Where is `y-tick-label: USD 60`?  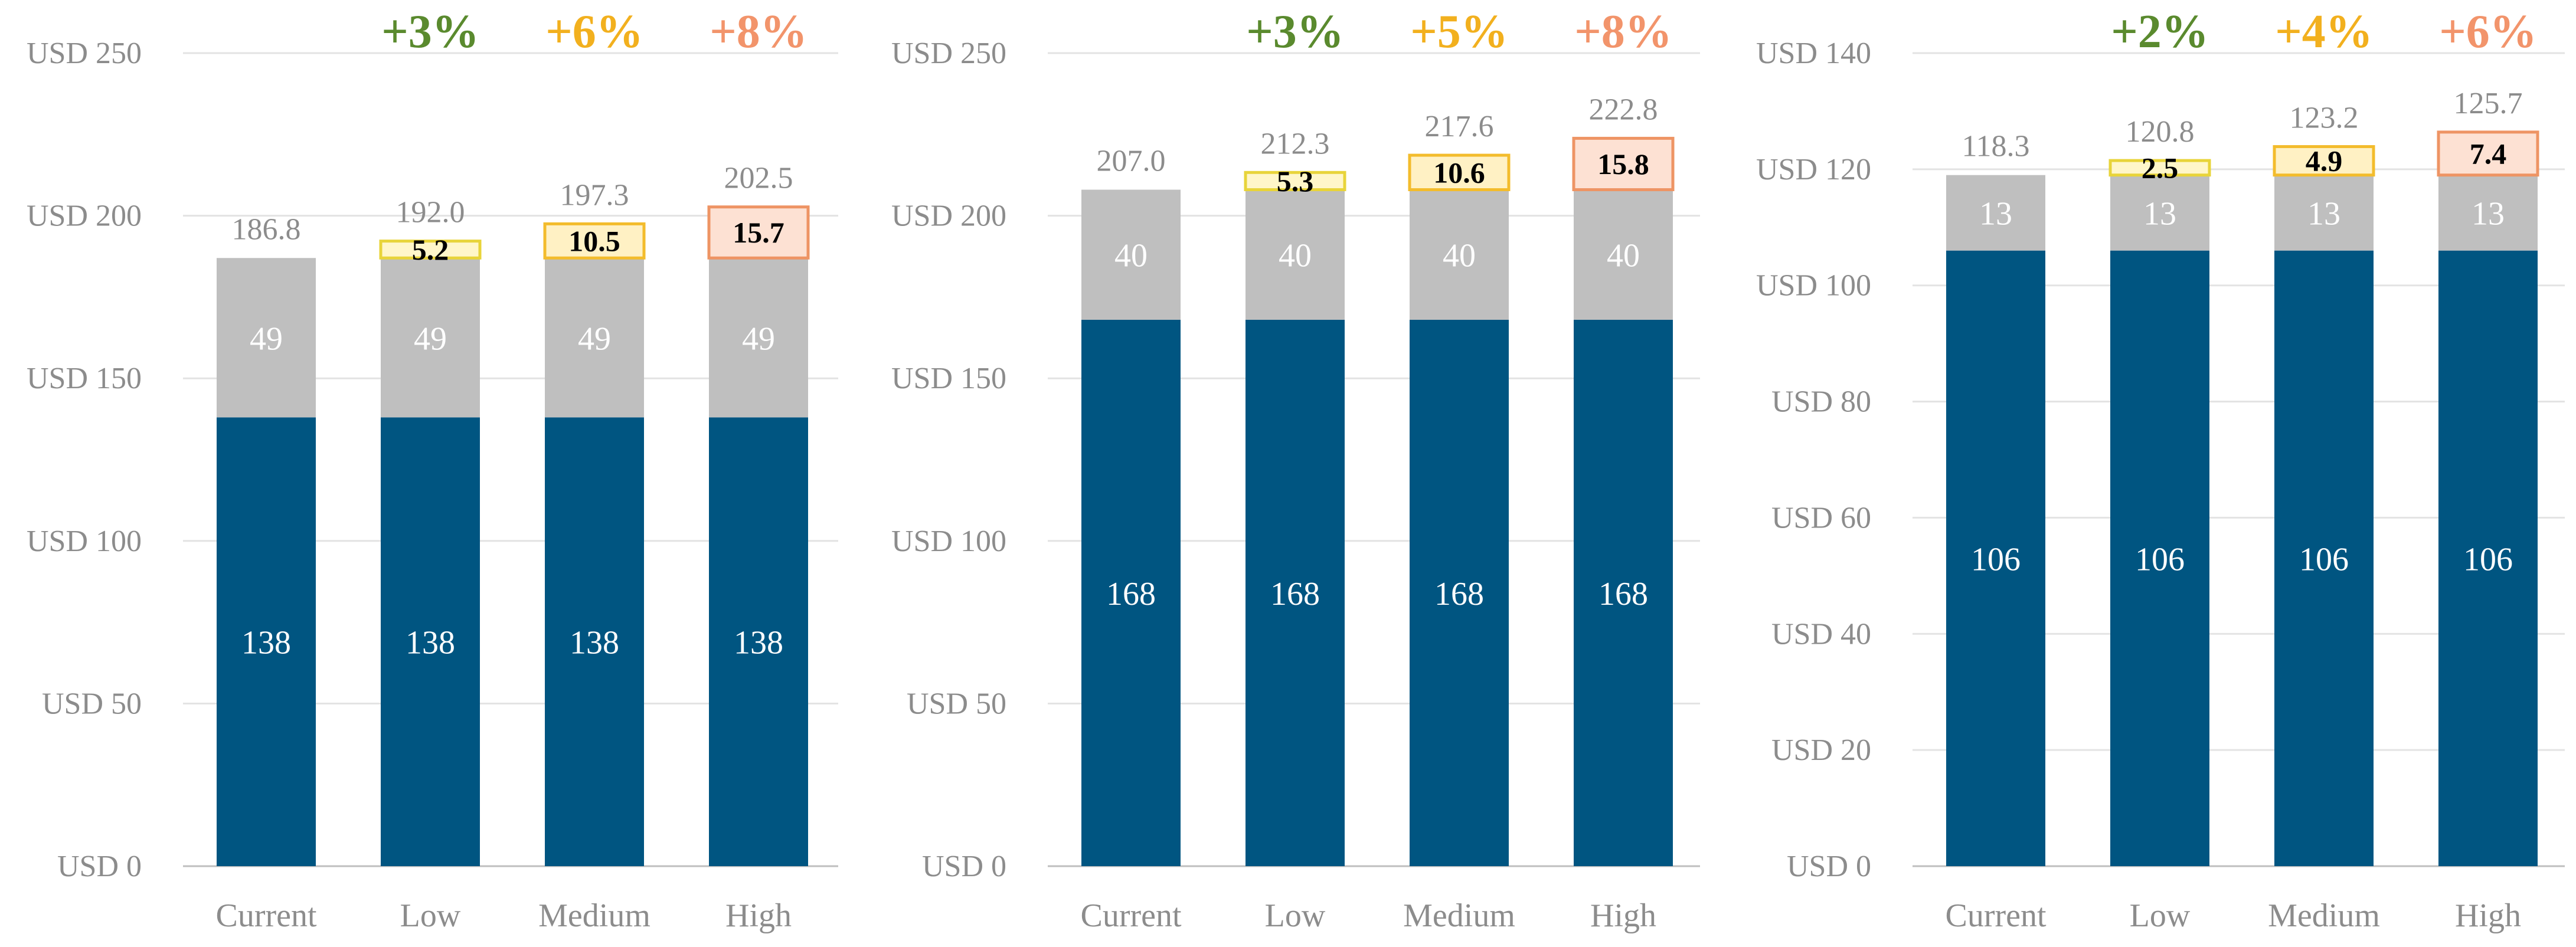
y-tick-label: USD 60 is located at coordinates (1821, 518).